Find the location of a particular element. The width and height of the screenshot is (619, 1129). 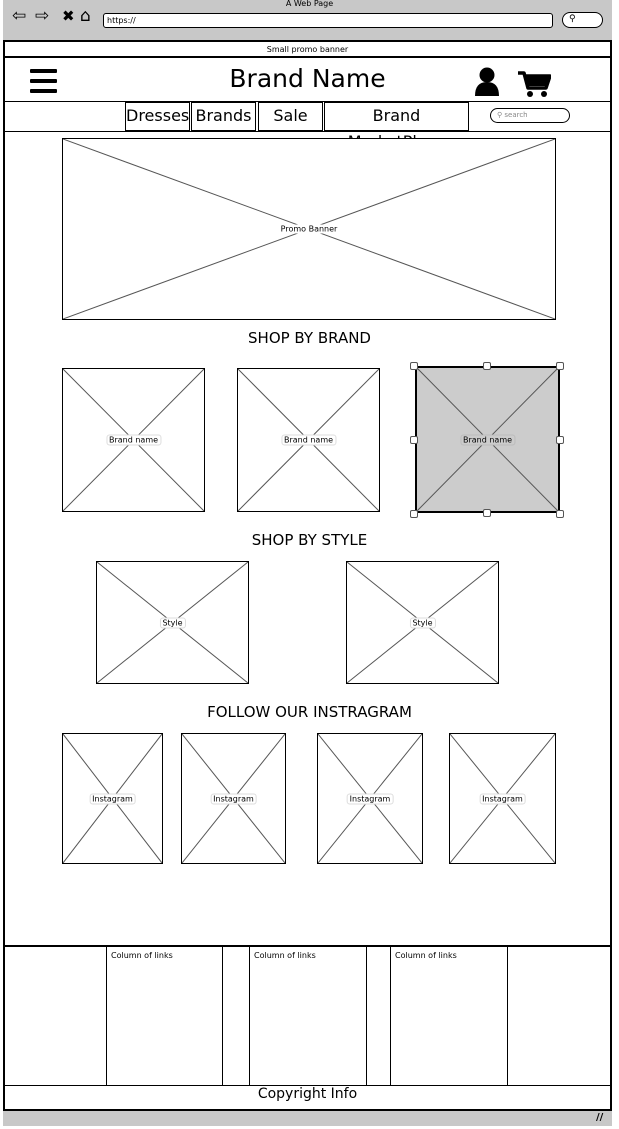

tab-brand-marketplace: Brand MarketPlace is located at coordinates (396, 126).